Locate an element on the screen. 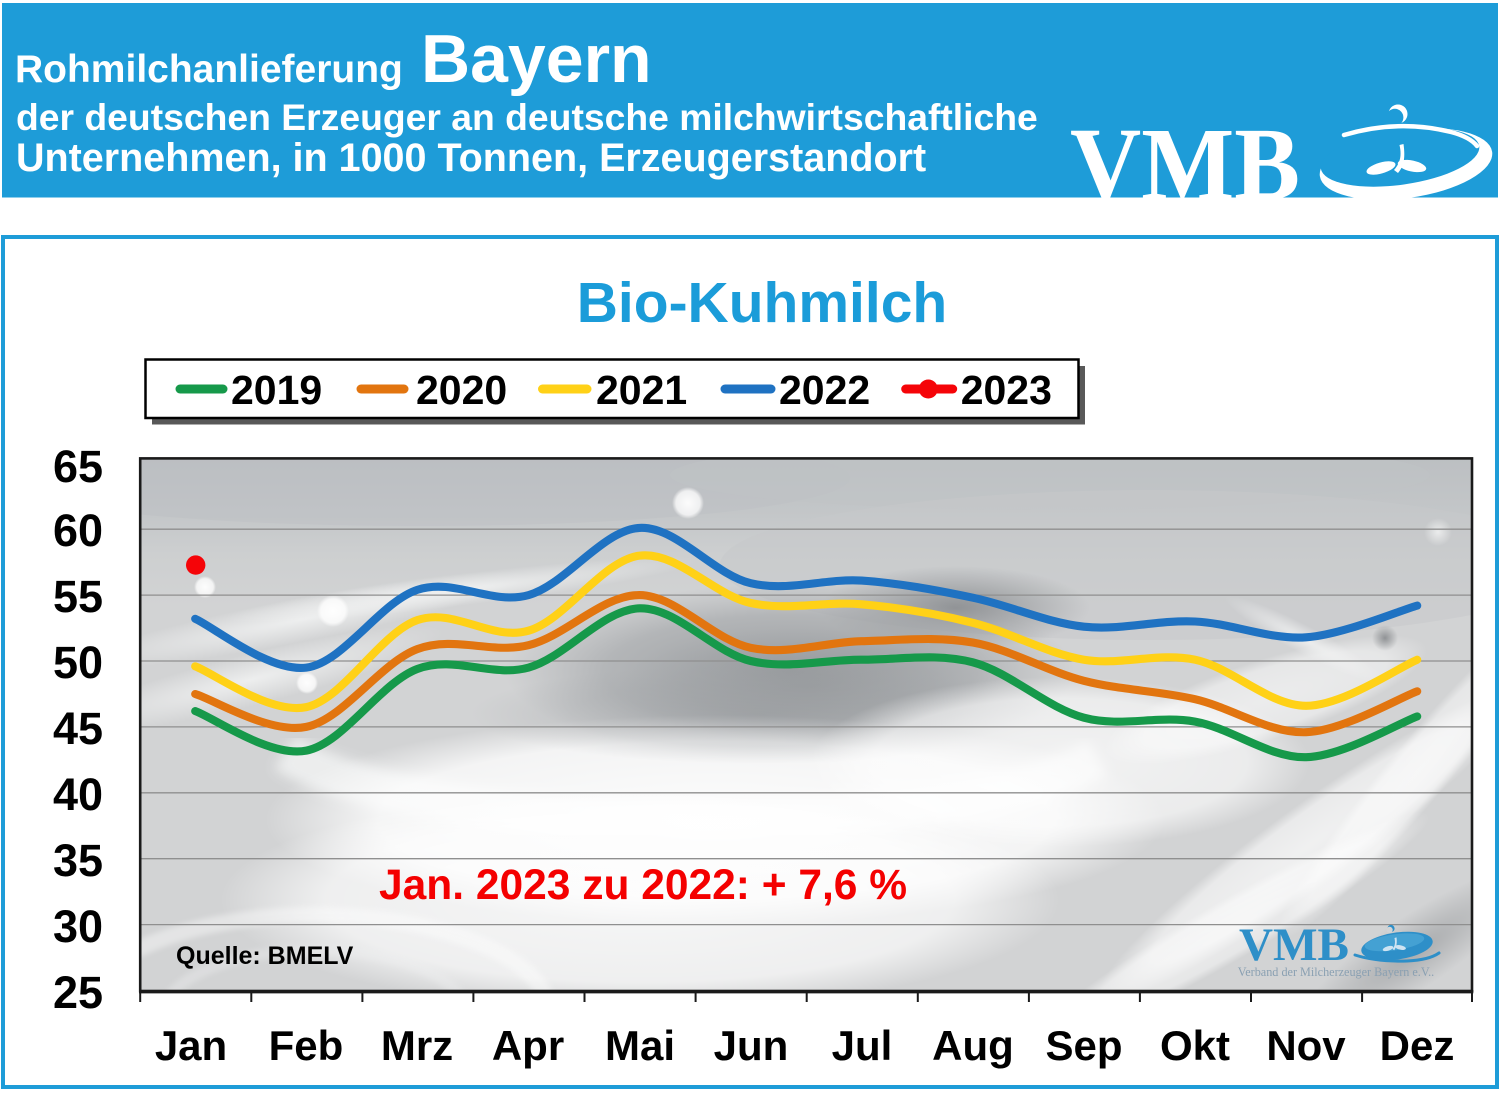 This screenshot has height=1095, width=1500. svg-text: Bio-Kuhmilch is located at coordinates (762, 303).